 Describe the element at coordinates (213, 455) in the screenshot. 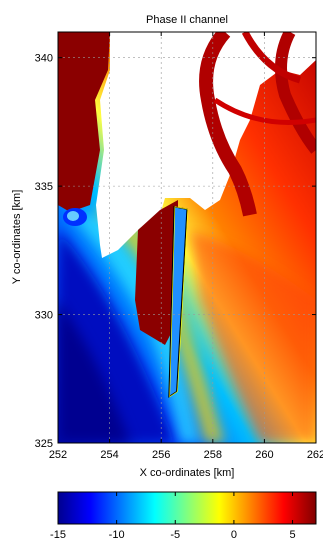

I see `x-tick-label: 258` at that location.